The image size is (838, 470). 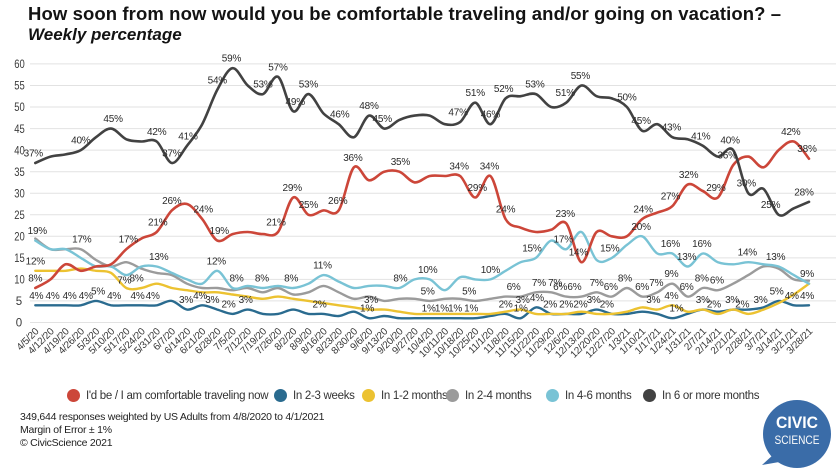 What do you see at coordinates (19, 238) in the screenshot?
I see `svg-text: 20` at bounding box center [19, 238].